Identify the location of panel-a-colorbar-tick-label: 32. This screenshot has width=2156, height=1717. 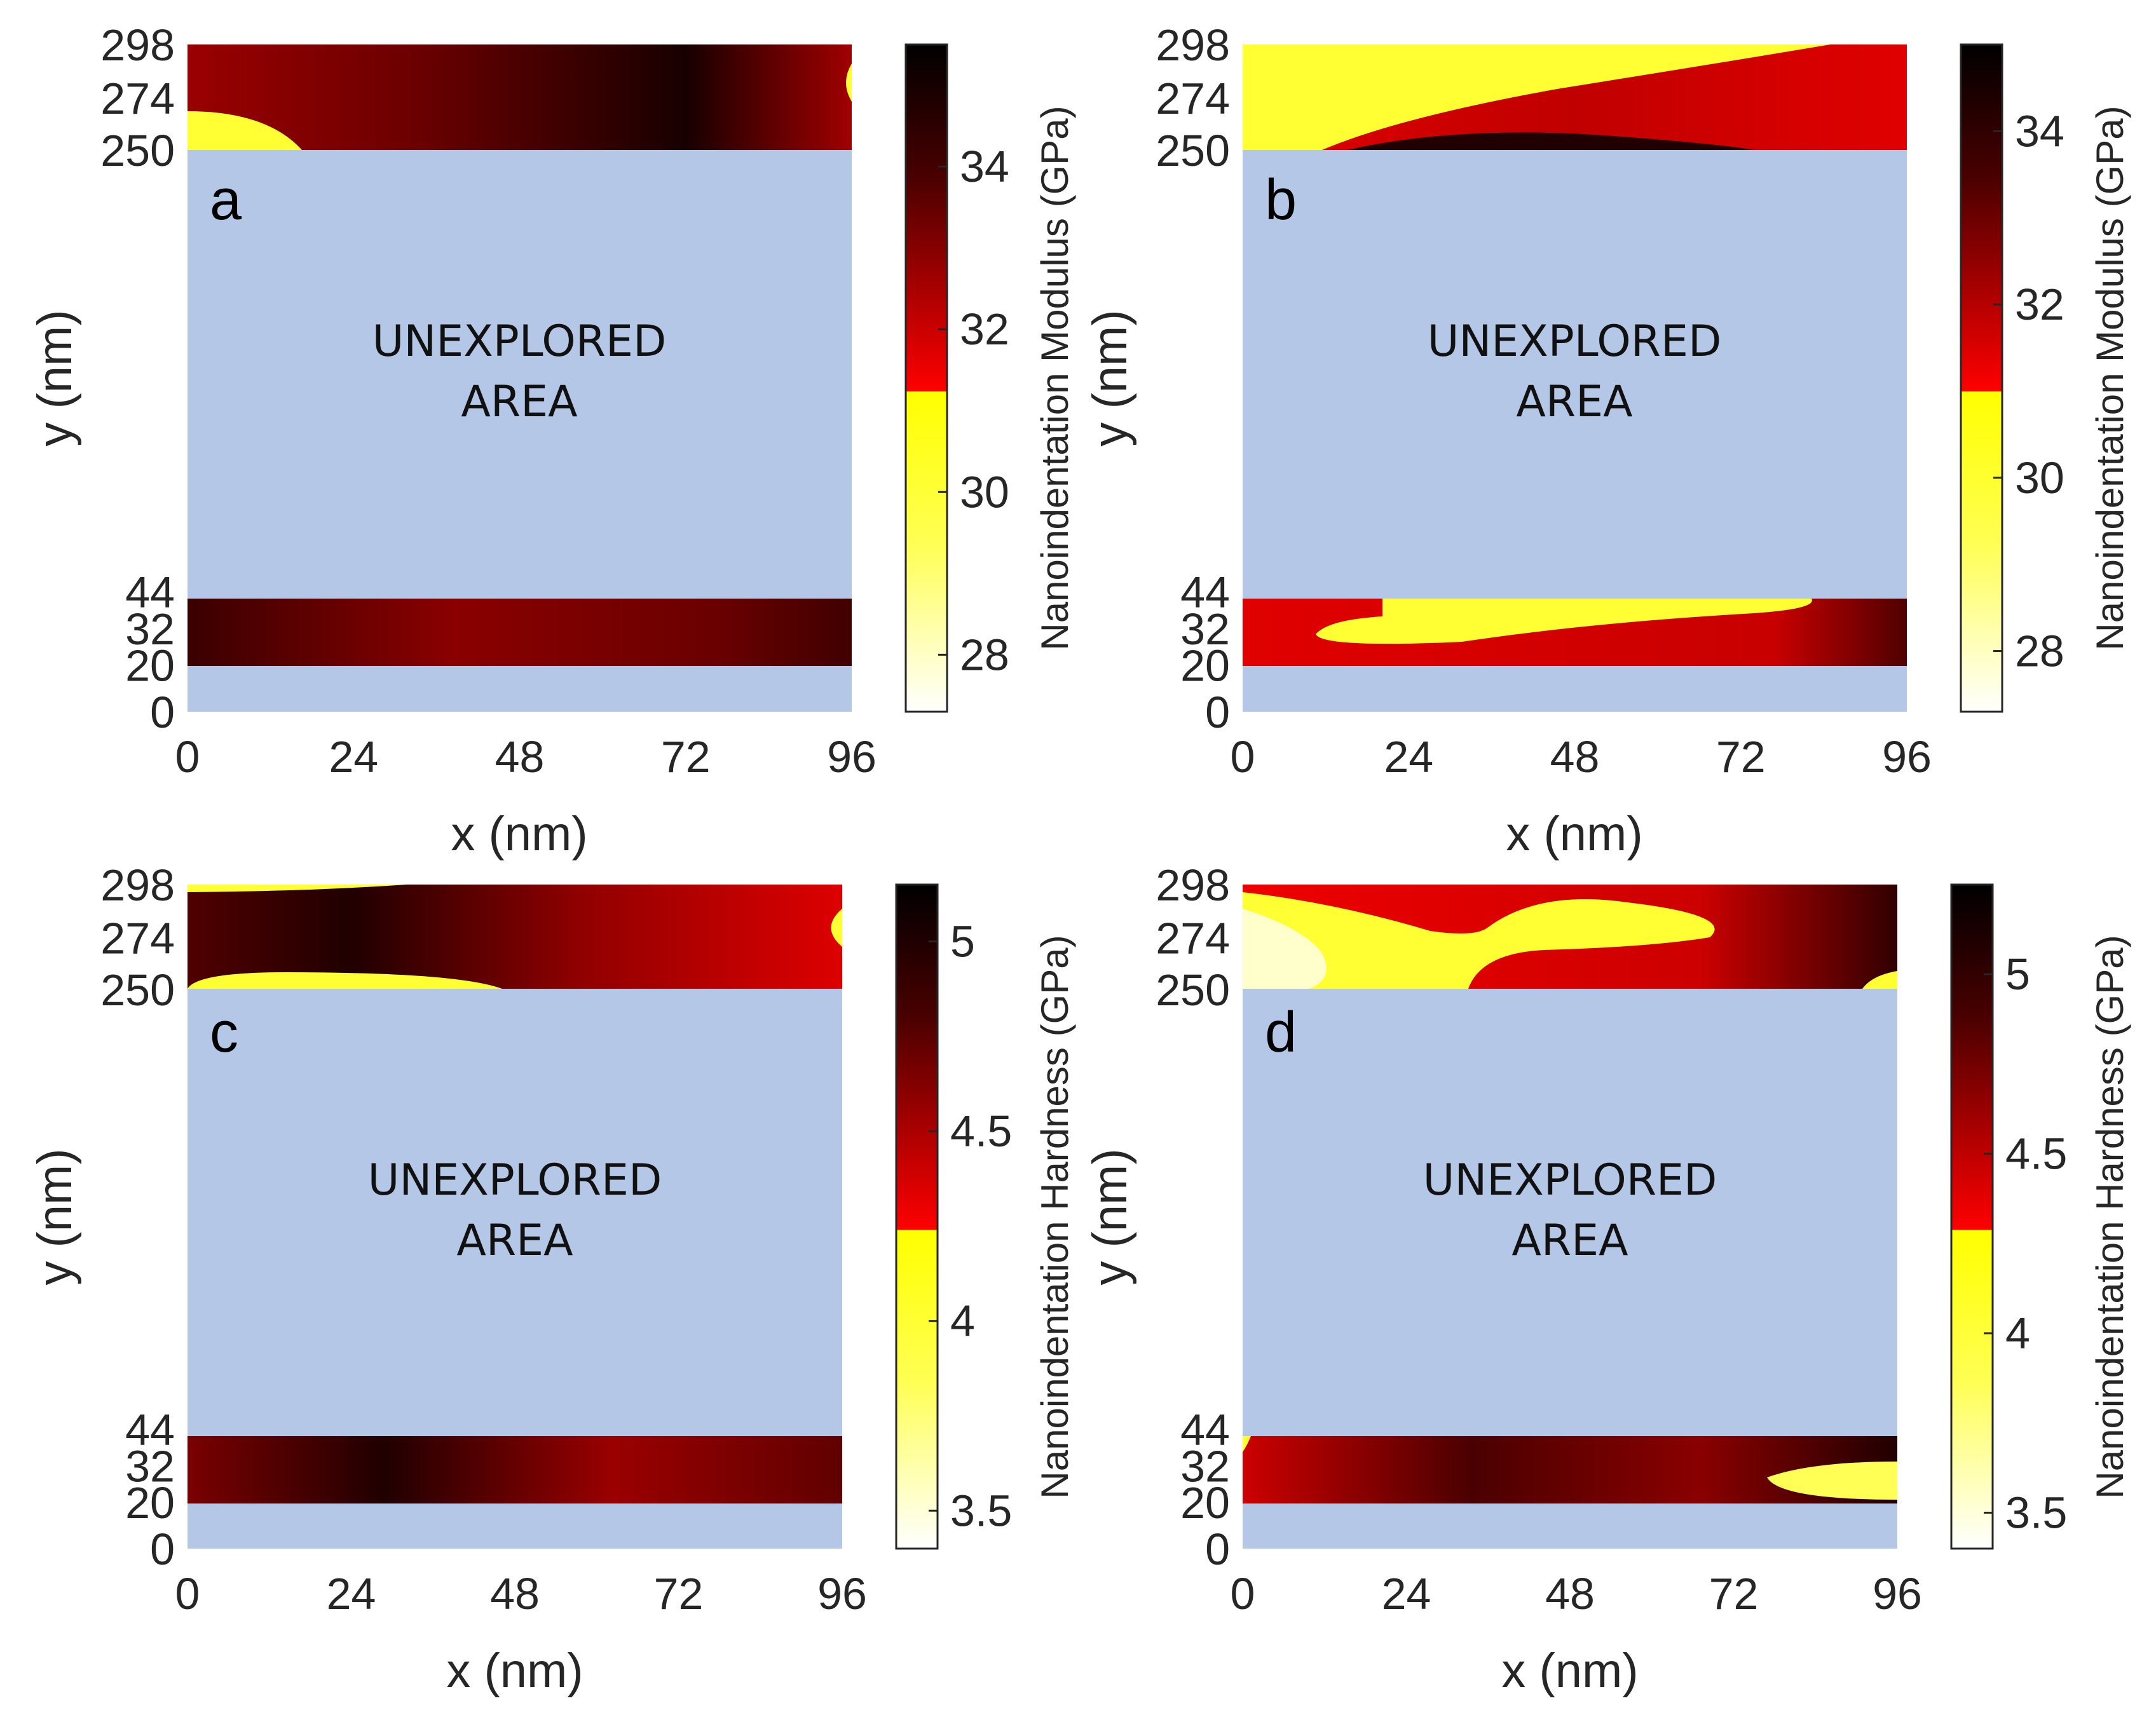
(984, 329).